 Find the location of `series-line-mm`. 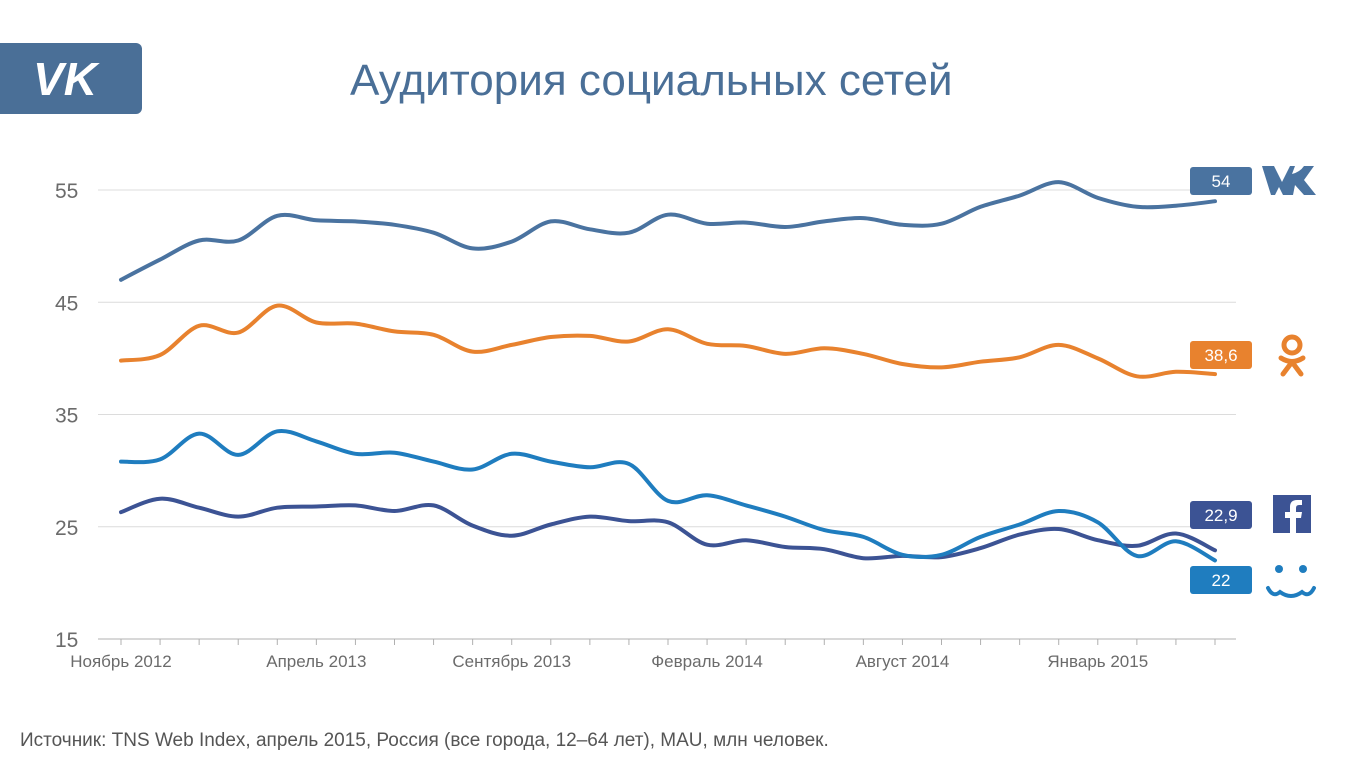

series-line-mm is located at coordinates (668, 495).